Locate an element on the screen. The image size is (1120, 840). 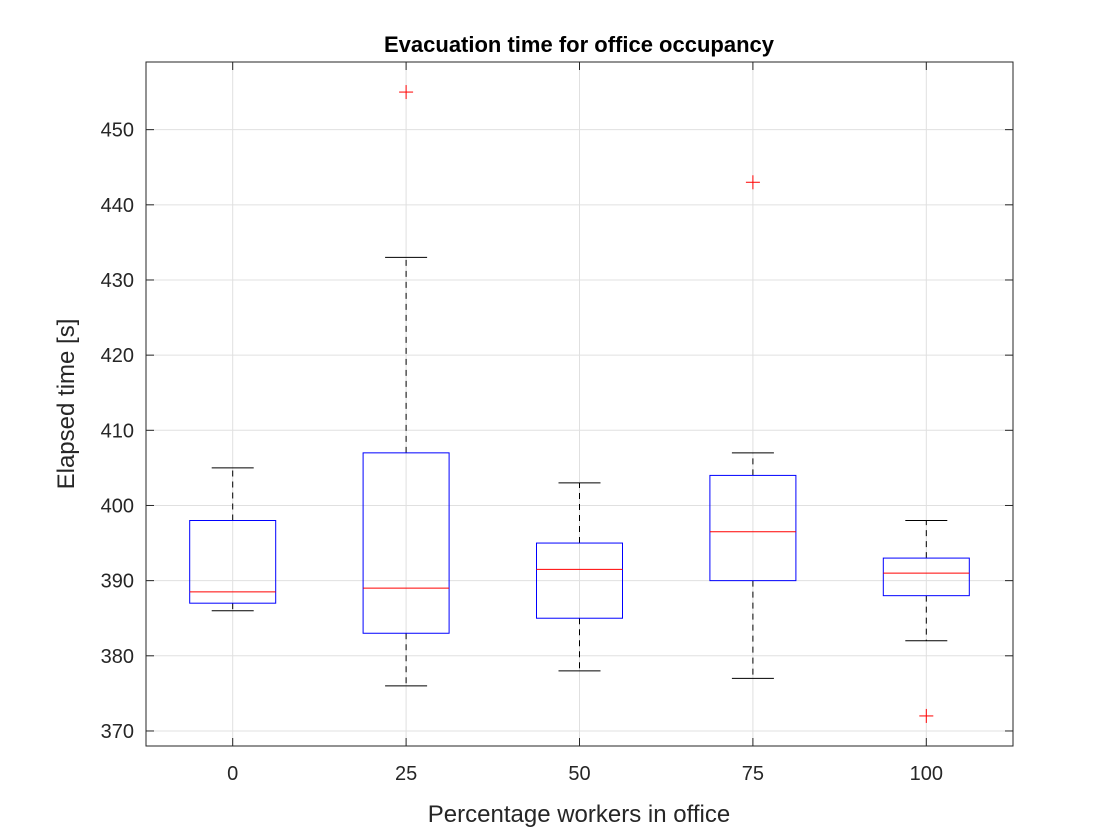
x-tick-label: 25 is located at coordinates (406, 774).